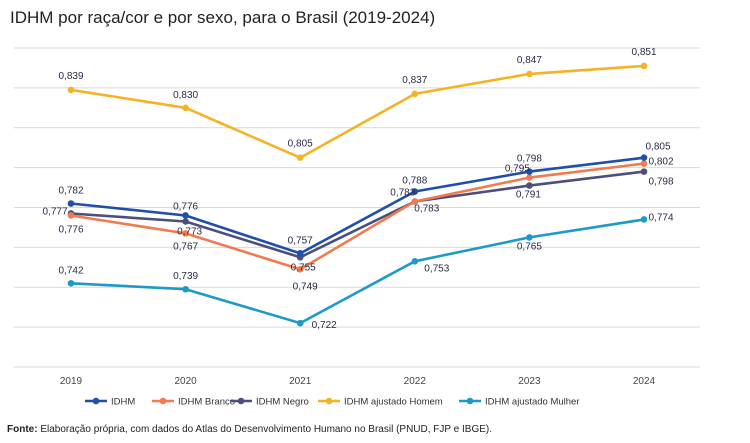  What do you see at coordinates (529, 159) in the screenshot?
I see `data-label-idhm: 0,798` at bounding box center [529, 159].